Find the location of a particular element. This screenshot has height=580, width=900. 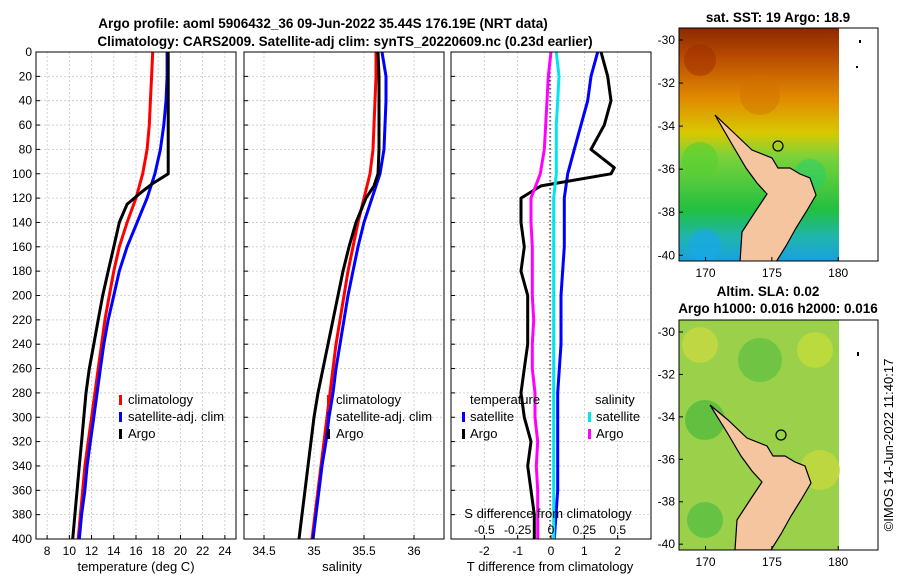

temperature-xlabel: temperature (deg C) is located at coordinates (135, 566).